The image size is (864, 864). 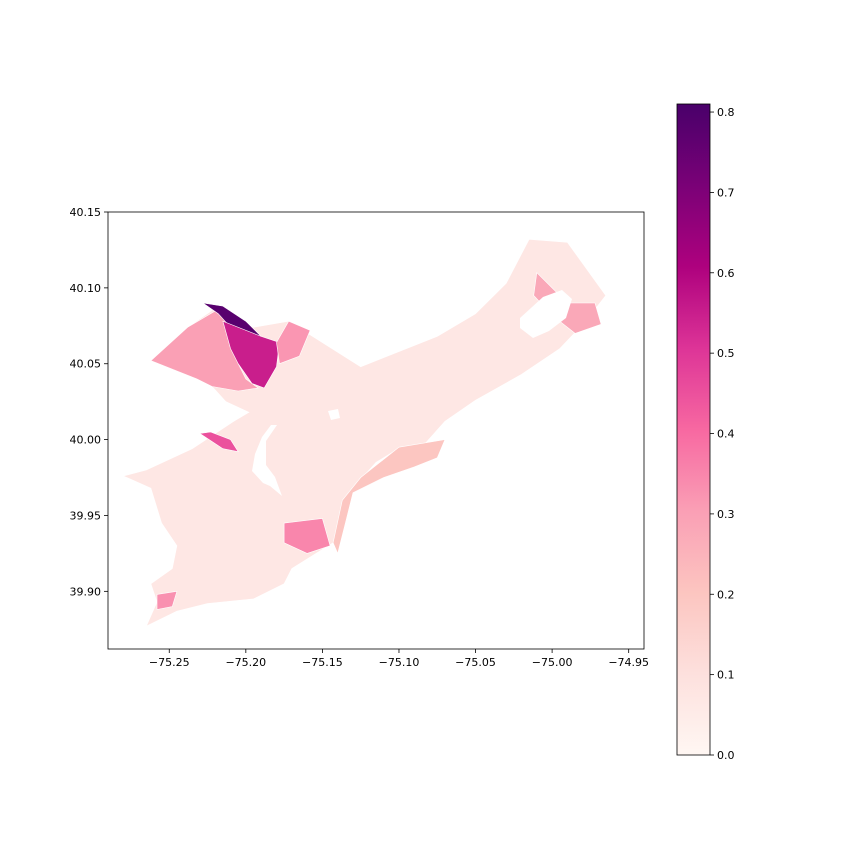 What do you see at coordinates (86, 364) in the screenshot?
I see `y-tick-label: 40.05` at bounding box center [86, 364].